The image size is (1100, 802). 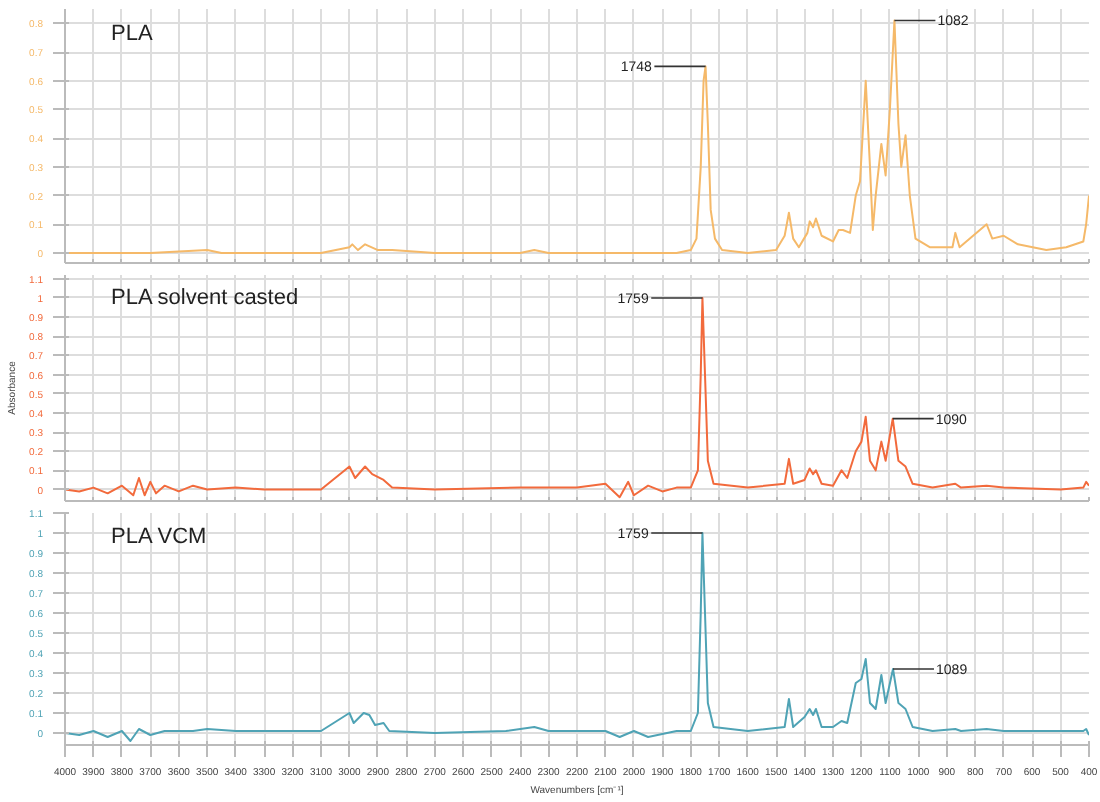 What do you see at coordinates (205, 298) in the screenshot?
I see `text: PLA solvent casted` at bounding box center [205, 298].